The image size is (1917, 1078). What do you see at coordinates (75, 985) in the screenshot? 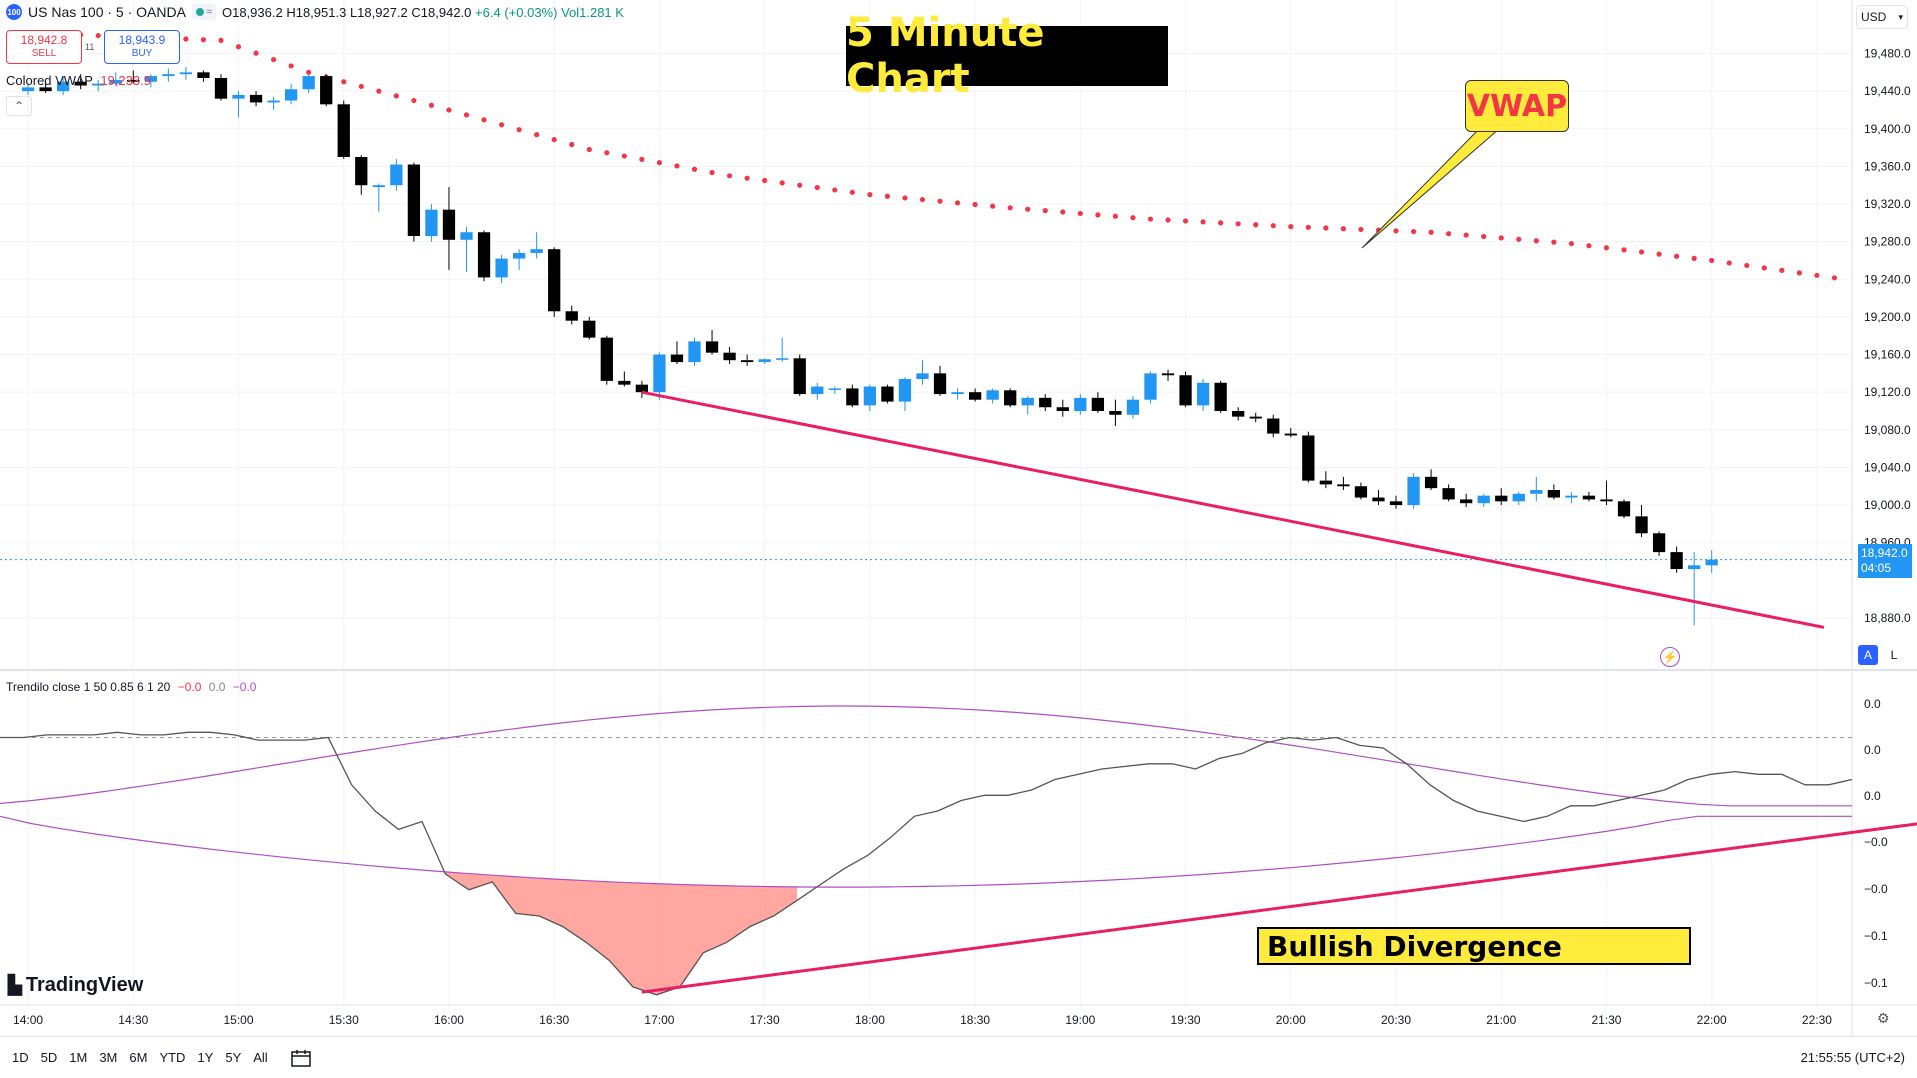
I see `tradingview-logo: ▙ TradingView` at bounding box center [75, 985].